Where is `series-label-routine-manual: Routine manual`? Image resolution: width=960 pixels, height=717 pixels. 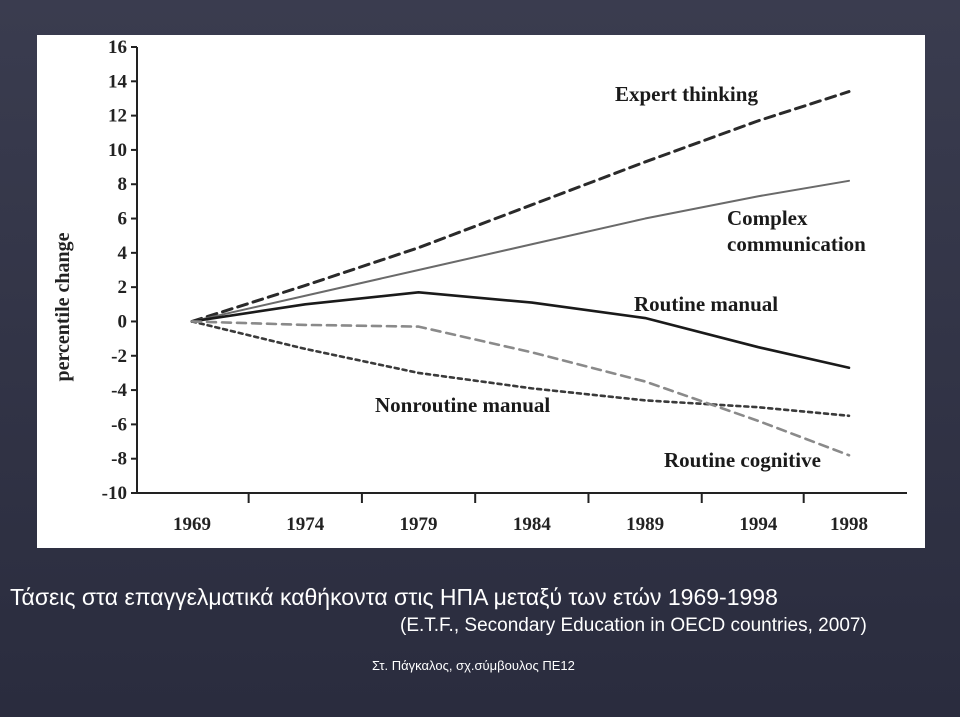
series-label-routine-manual: Routine manual is located at coordinates (706, 304).